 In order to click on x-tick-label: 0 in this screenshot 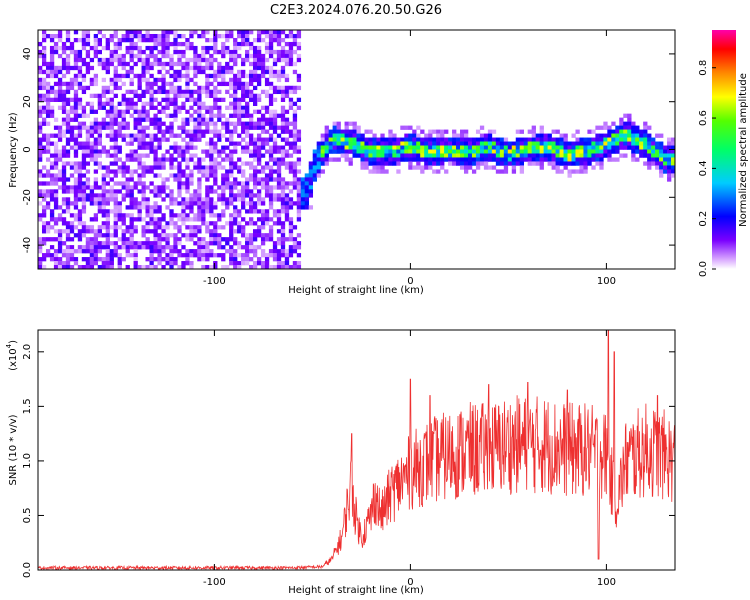, I will do `click(410, 582)`.